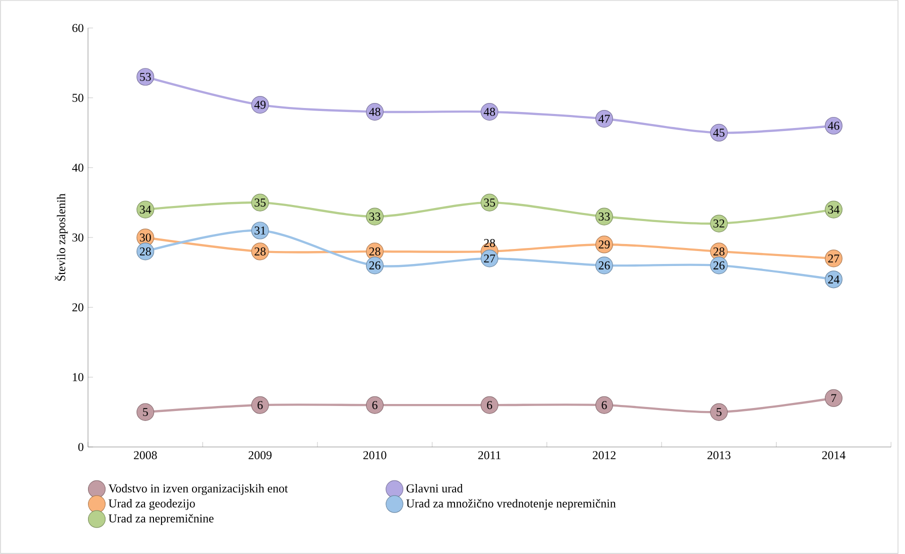 The height and width of the screenshot is (554, 905). What do you see at coordinates (604, 118) in the screenshot?
I see `data-label: 47` at bounding box center [604, 118].